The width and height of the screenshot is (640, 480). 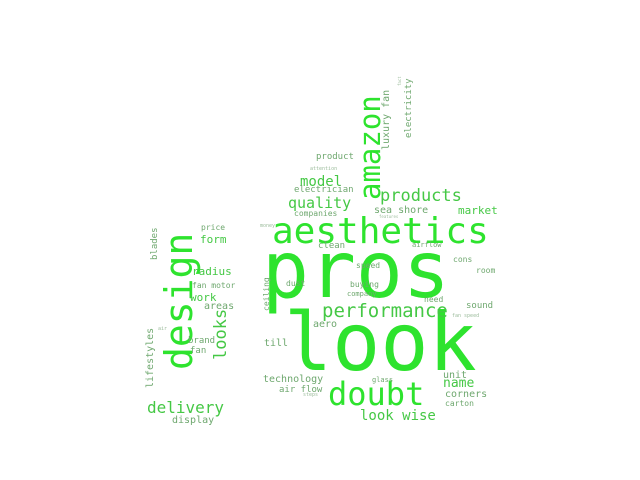 What do you see at coordinates (455, 375) in the screenshot?
I see `word-unit: unit` at bounding box center [455, 375].